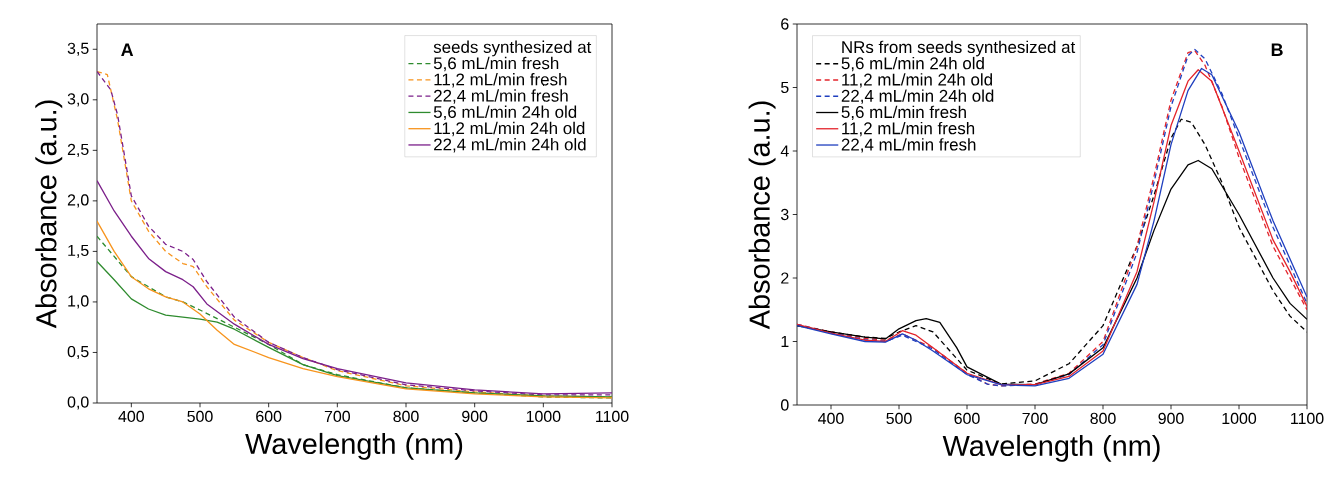 The image size is (1329, 488). I want to click on y-tick-label: 3,5, so click(78, 49).